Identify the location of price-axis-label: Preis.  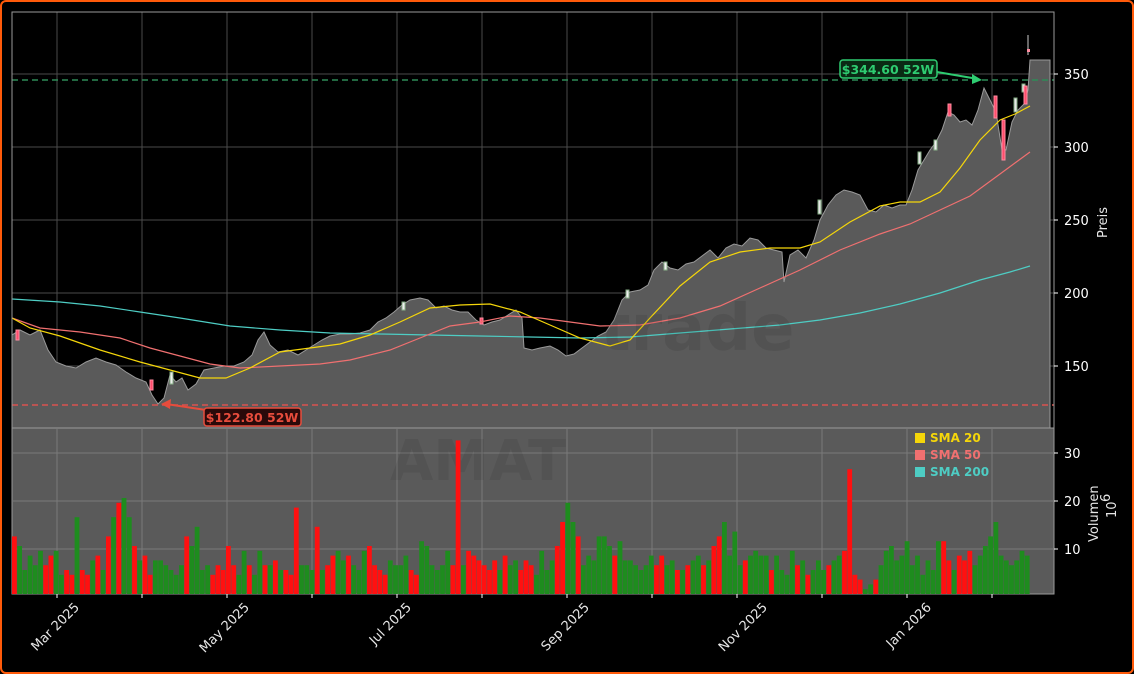
(1103, 222).